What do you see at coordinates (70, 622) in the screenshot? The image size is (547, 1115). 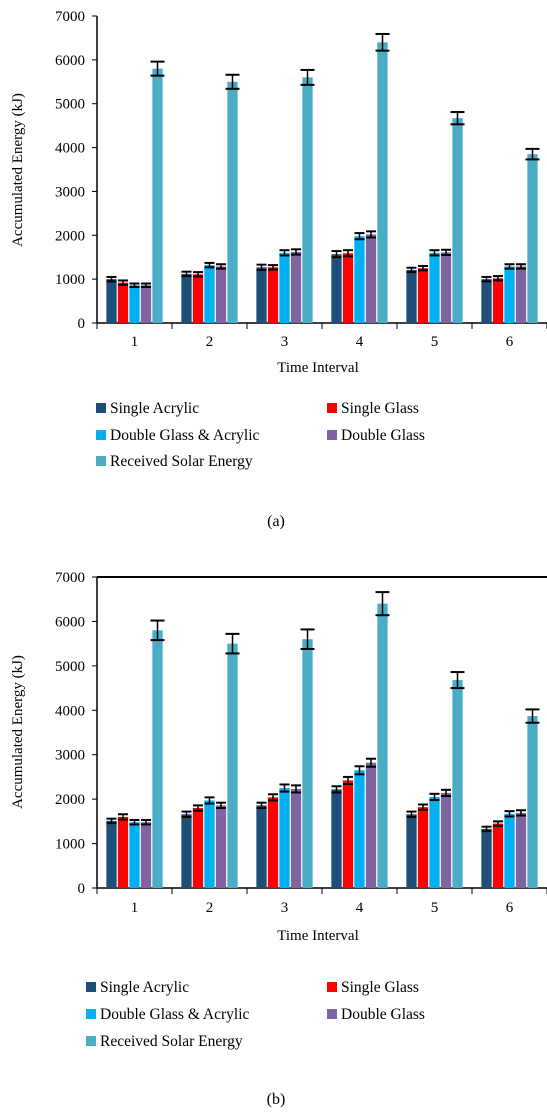 I see `y-tick-label: 6000` at bounding box center [70, 622].